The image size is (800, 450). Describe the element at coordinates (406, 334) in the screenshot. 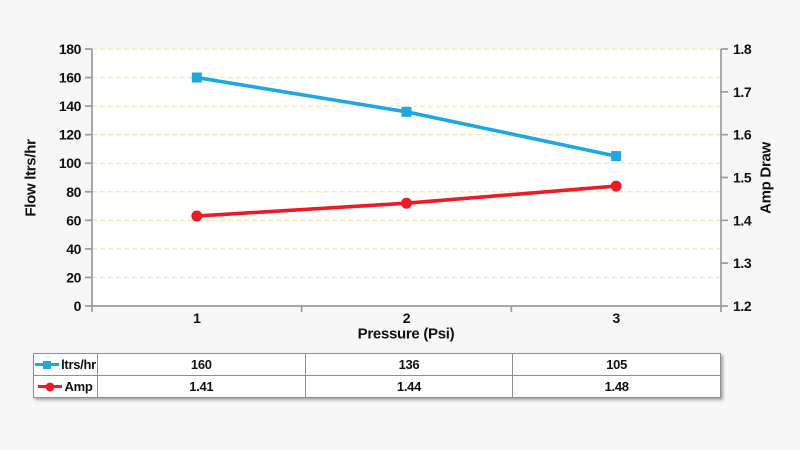

I see `x-axis-title: Pressure (Psi)` at that location.